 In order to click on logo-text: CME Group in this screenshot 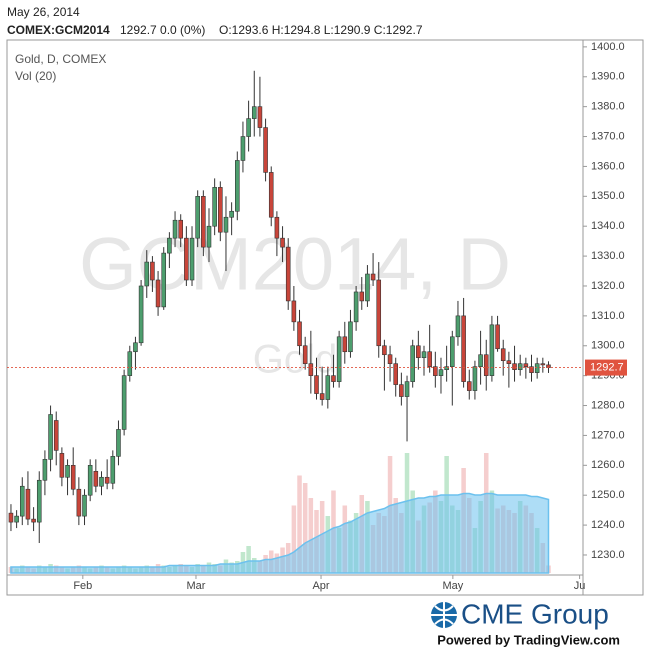, I will do `click(535, 613)`.